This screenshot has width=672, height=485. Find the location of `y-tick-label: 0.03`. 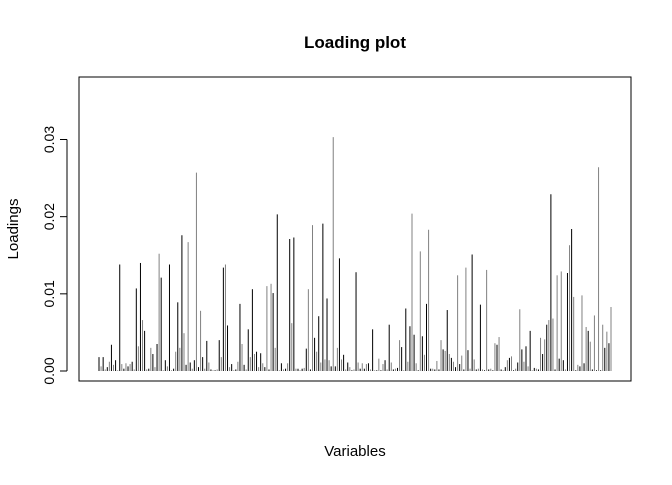

y-tick-label: 0.03 is located at coordinates (49, 139).